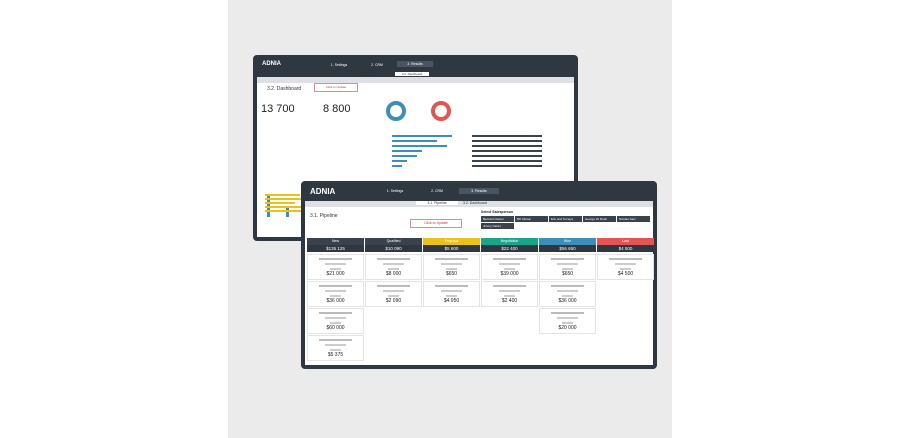  What do you see at coordinates (335, 328) in the screenshot?
I see `card-amount: $60 000` at bounding box center [335, 328].